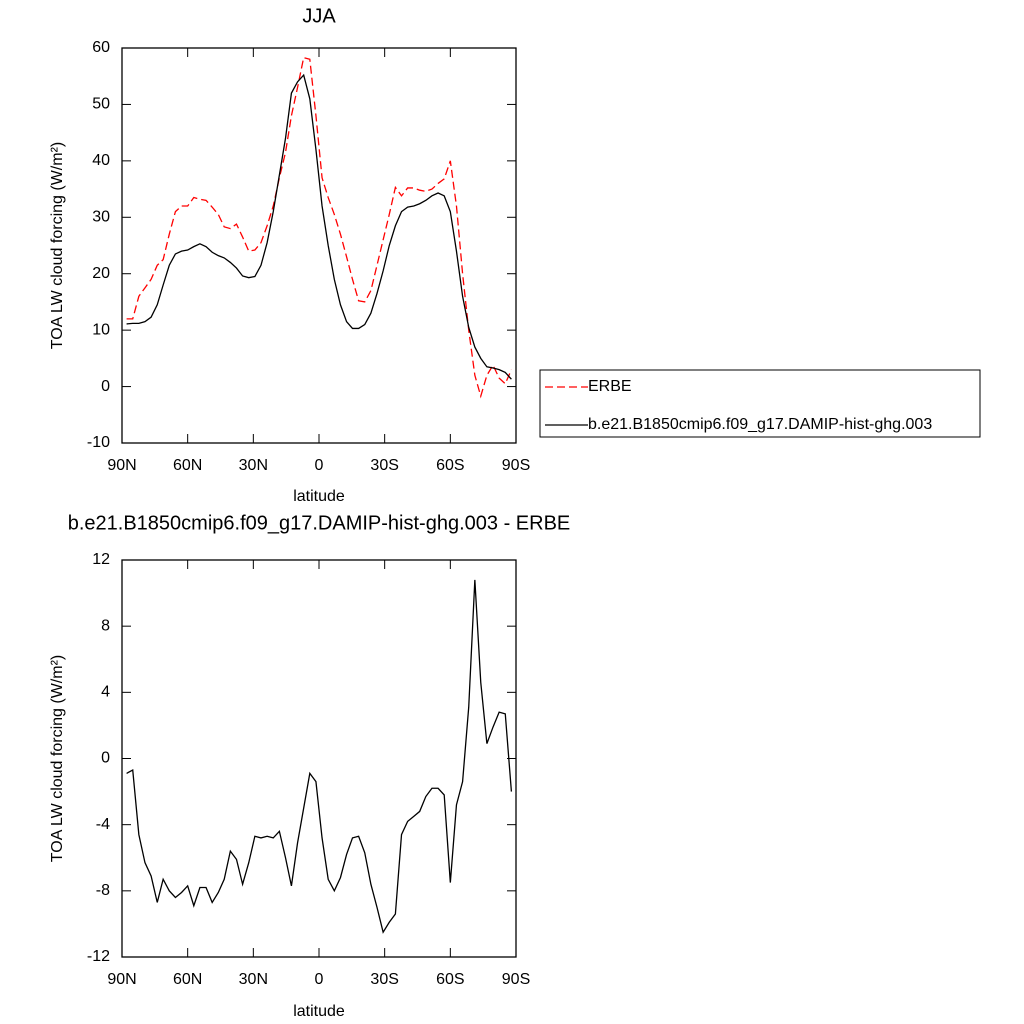  Describe the element at coordinates (98, 956) in the screenshot. I see `y-tick-label: -12` at that location.